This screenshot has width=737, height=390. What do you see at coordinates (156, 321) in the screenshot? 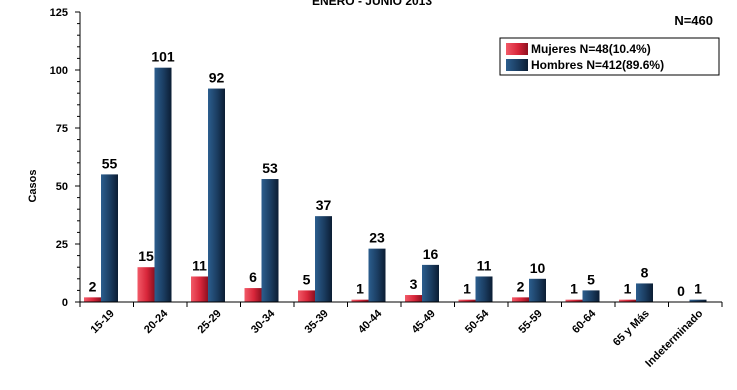
I see `x-category-label: 20-24` at bounding box center [156, 321].